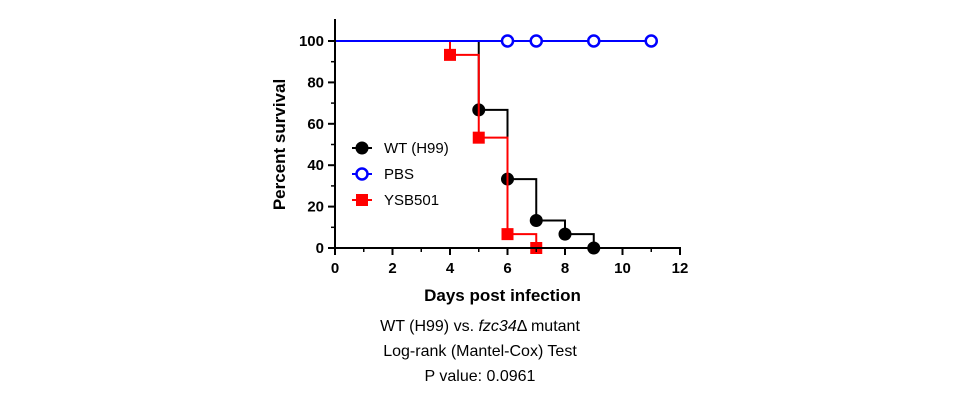 The width and height of the screenshot is (960, 415). I want to click on caption-comparison-prefix: WT (H99) vs., so click(429, 326).